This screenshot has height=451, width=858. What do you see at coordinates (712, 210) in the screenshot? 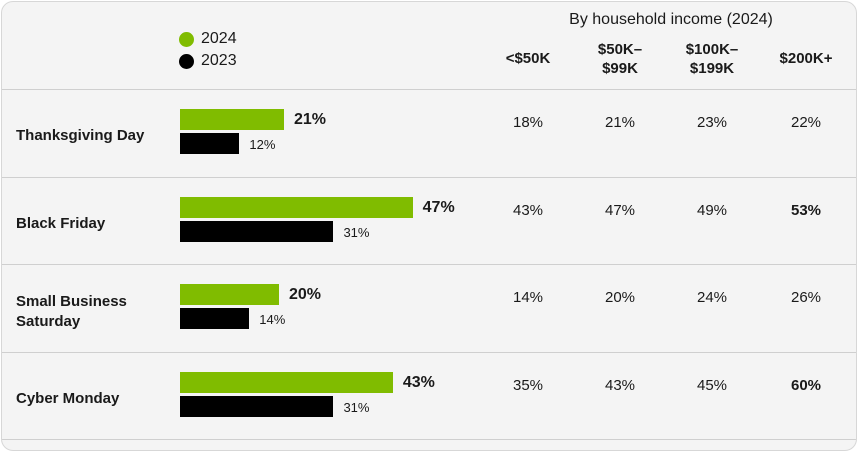
I see `income-cell: 49%` at bounding box center [712, 210].